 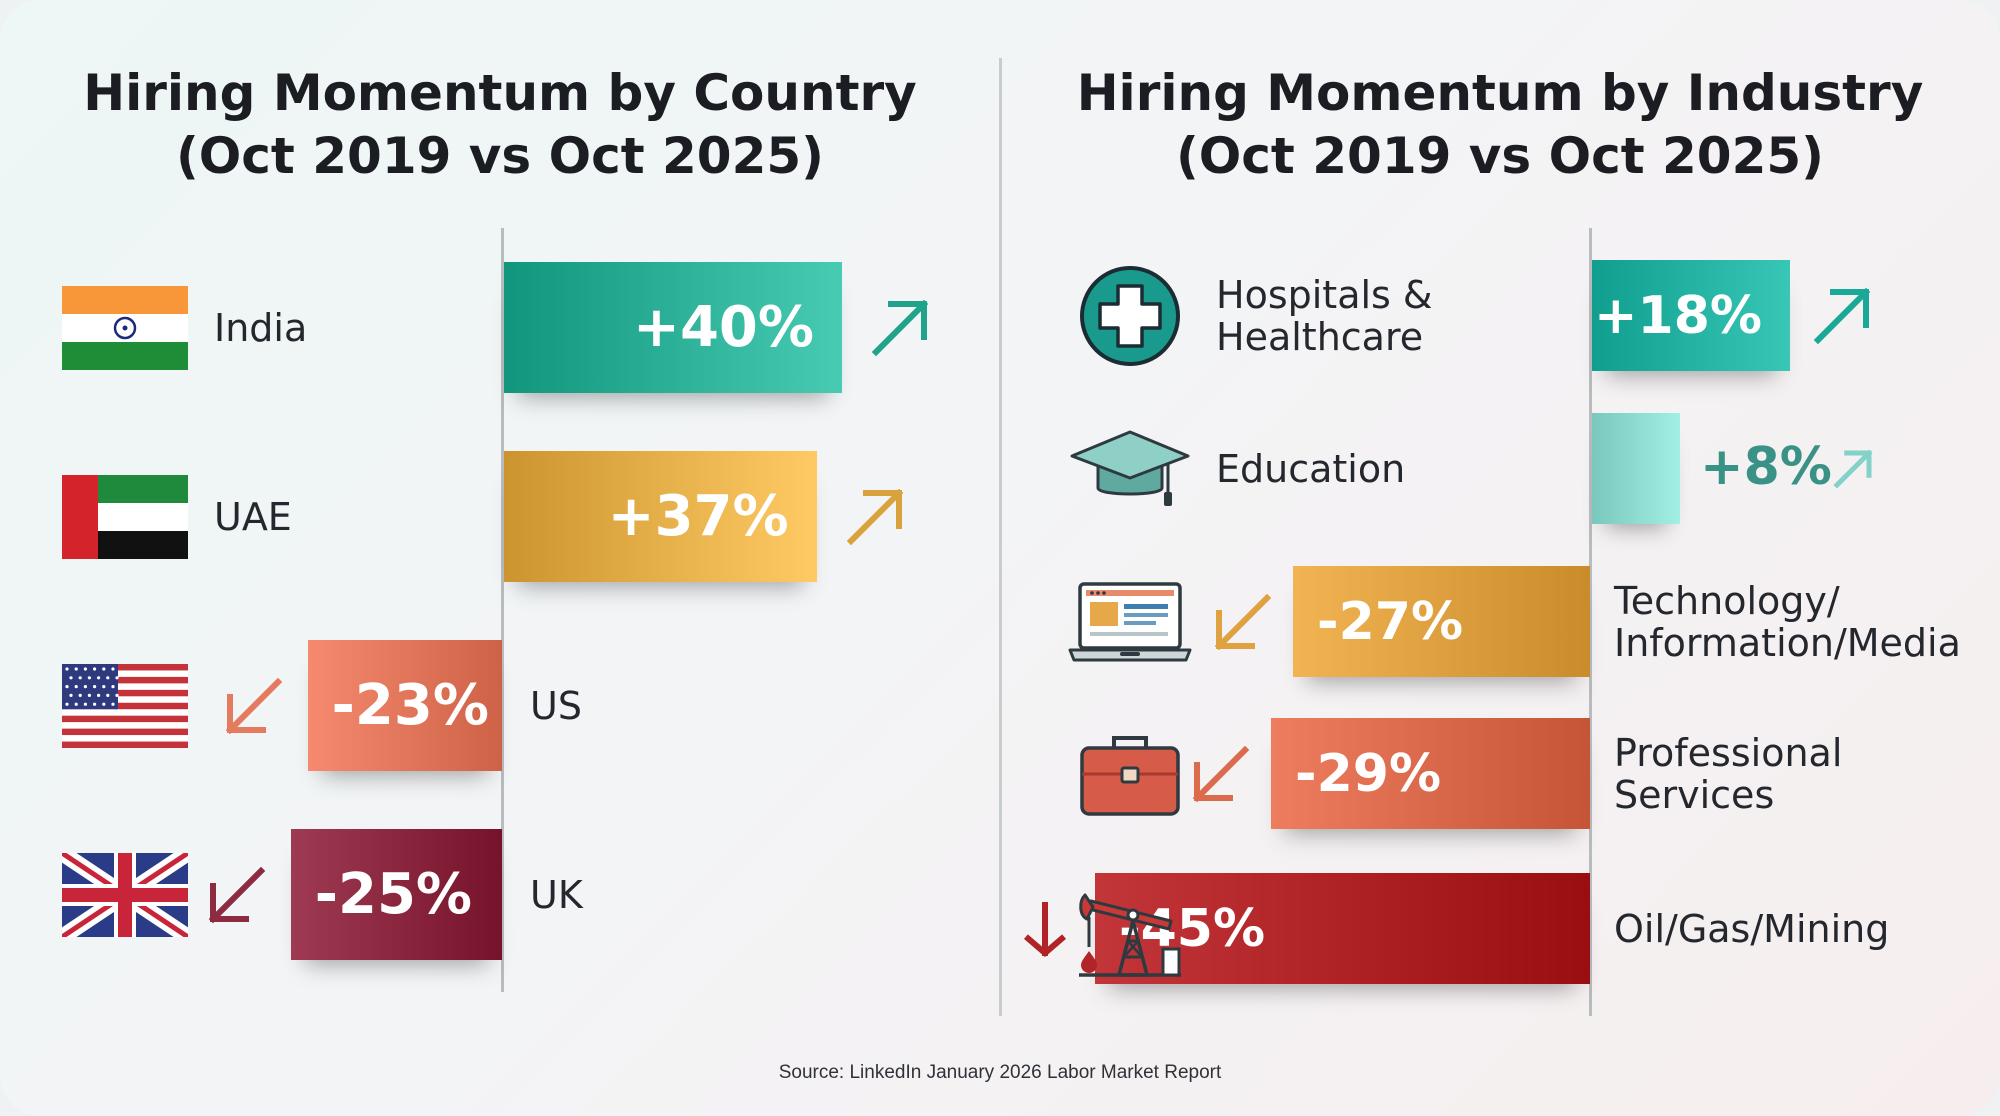 What do you see at coordinates (1590, 622) in the screenshot?
I see `industry-axis-line` at bounding box center [1590, 622].